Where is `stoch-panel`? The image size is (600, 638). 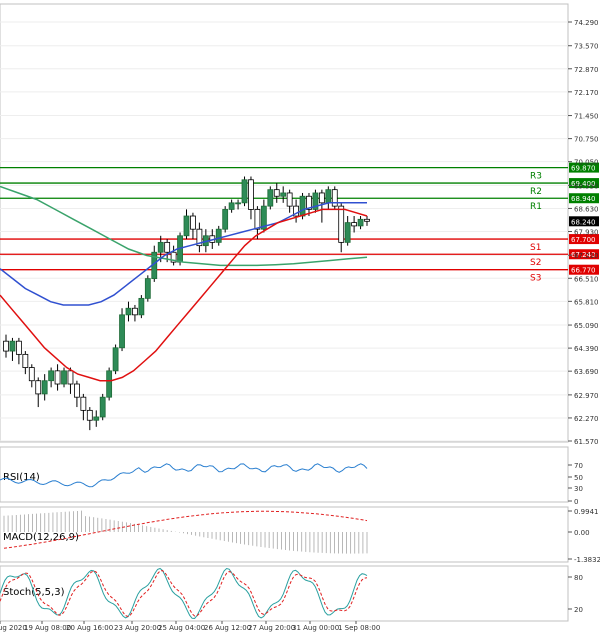 stoch-panel is located at coordinates (284, 593).